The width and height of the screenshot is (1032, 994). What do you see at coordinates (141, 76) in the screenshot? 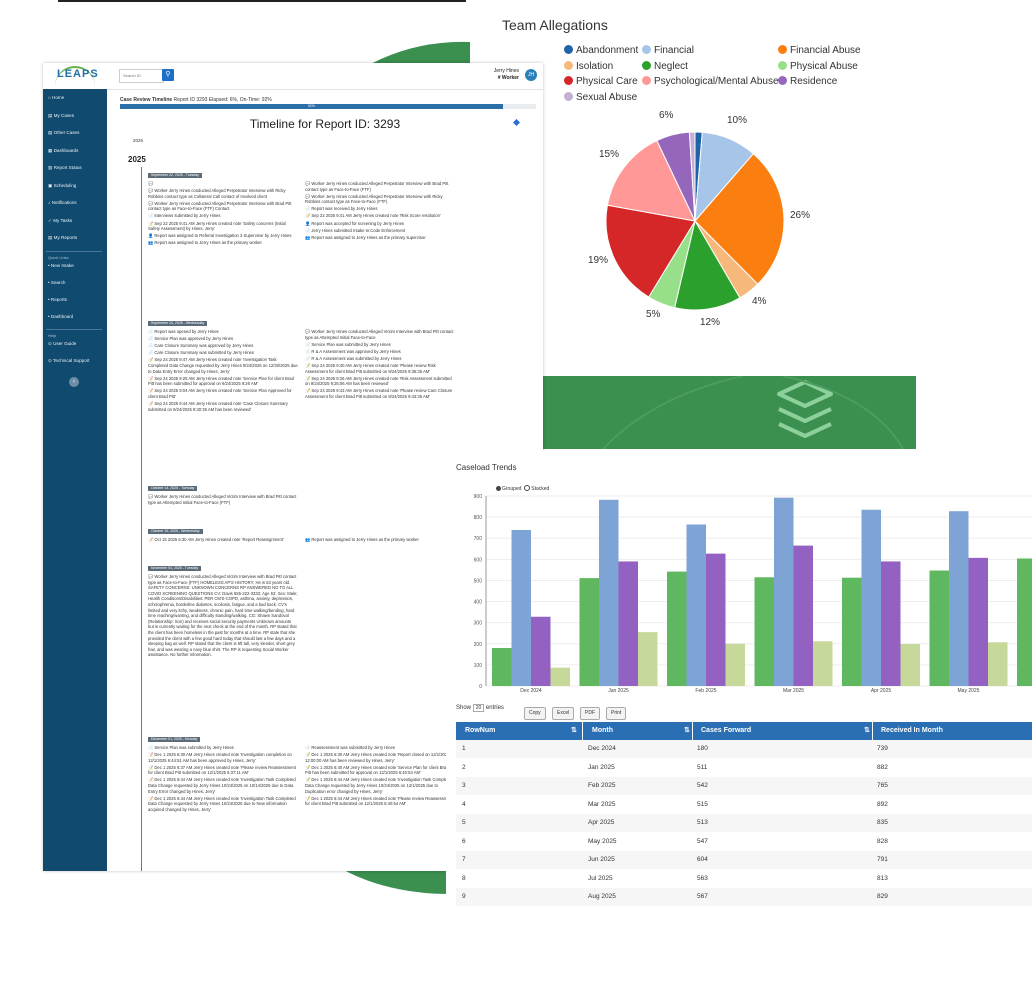
I see `search-input: Search ID` at bounding box center [141, 76].